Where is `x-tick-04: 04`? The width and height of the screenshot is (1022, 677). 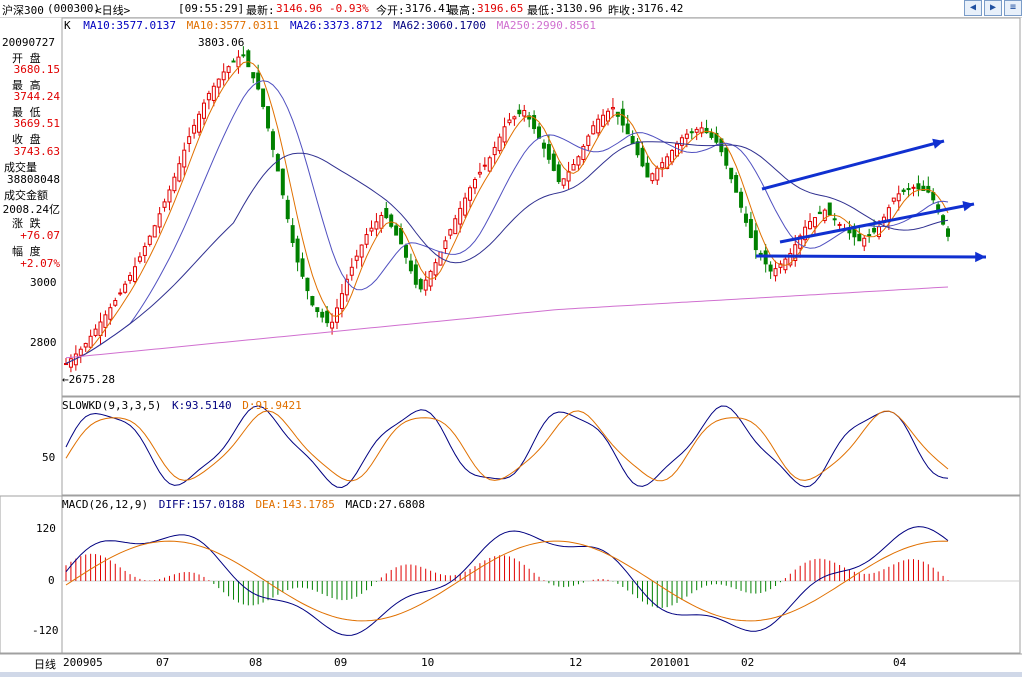
x-tick-04: 04 is located at coordinates (900, 662).